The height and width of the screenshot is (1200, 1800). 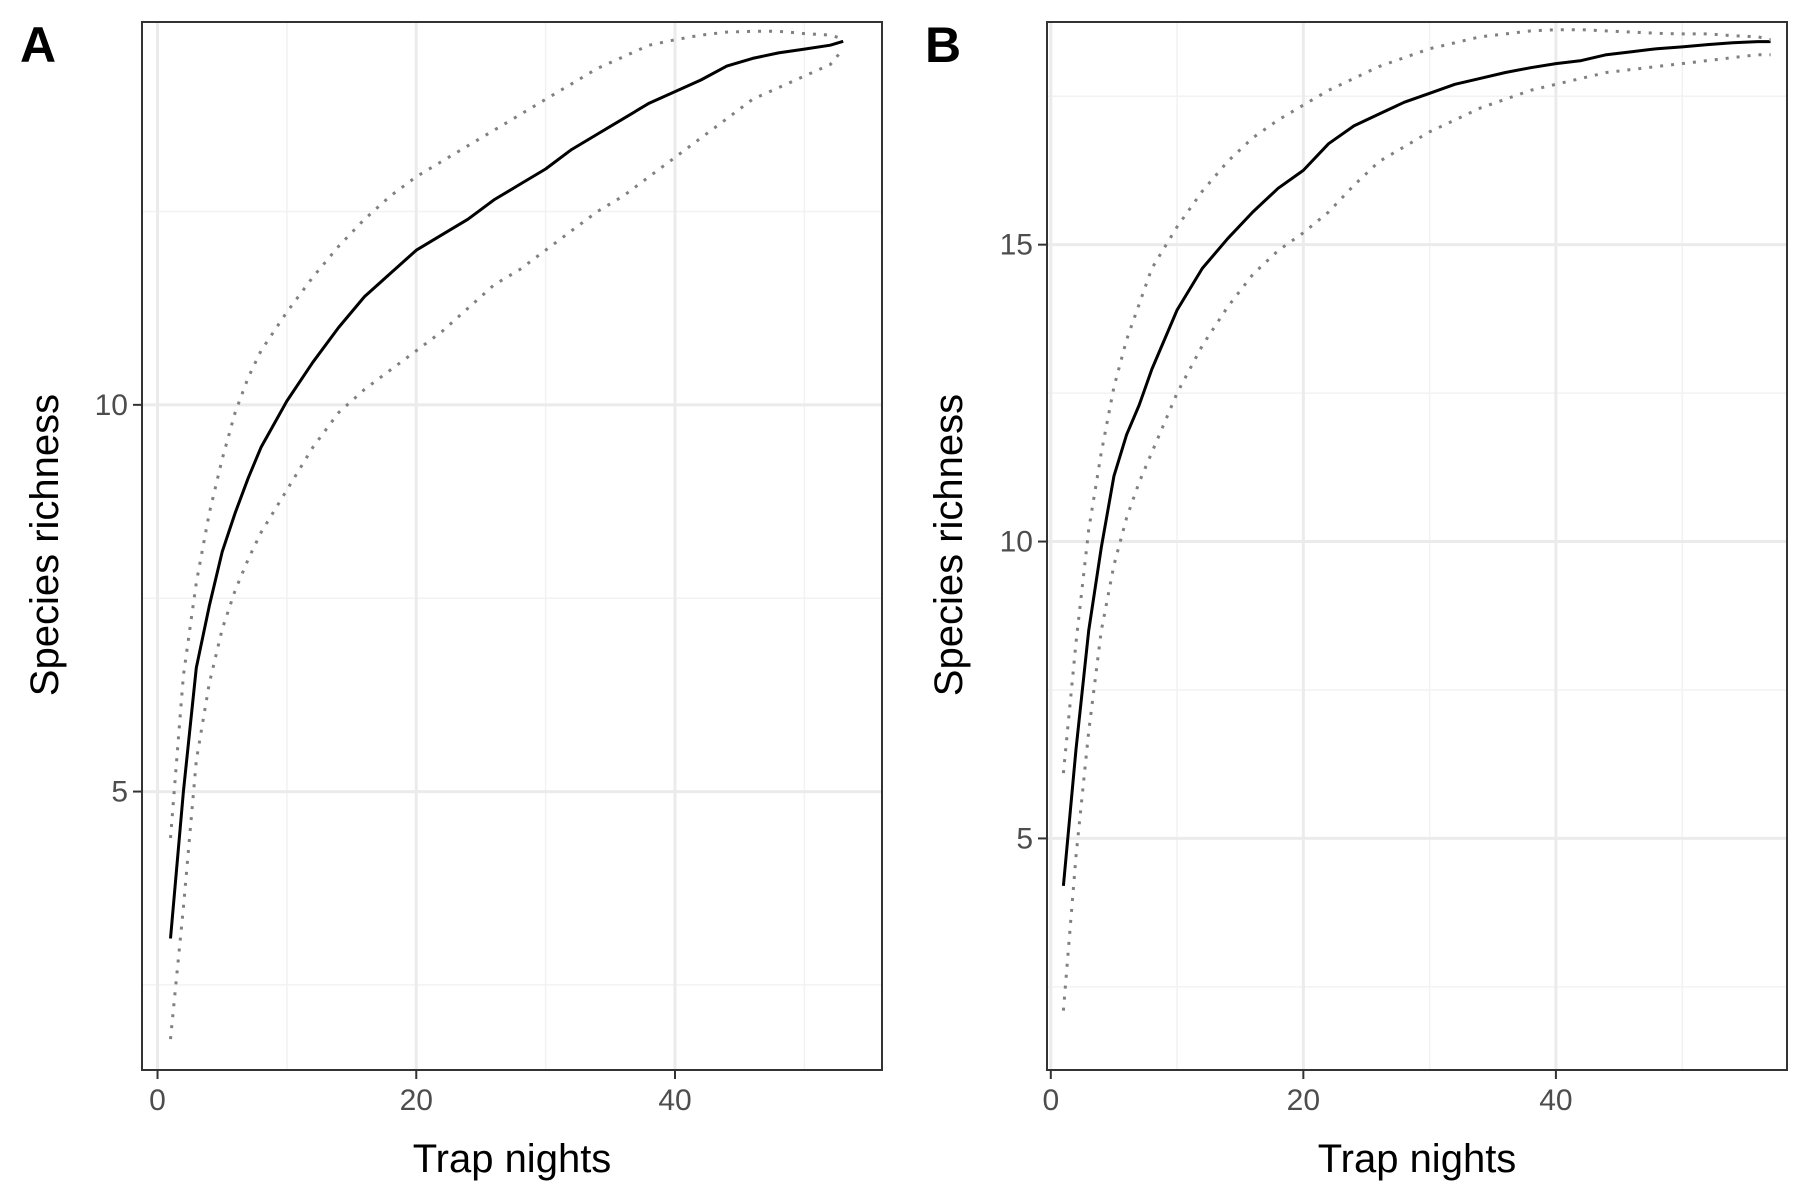 I want to click on y-tick-label: 15, so click(x=1016, y=245).